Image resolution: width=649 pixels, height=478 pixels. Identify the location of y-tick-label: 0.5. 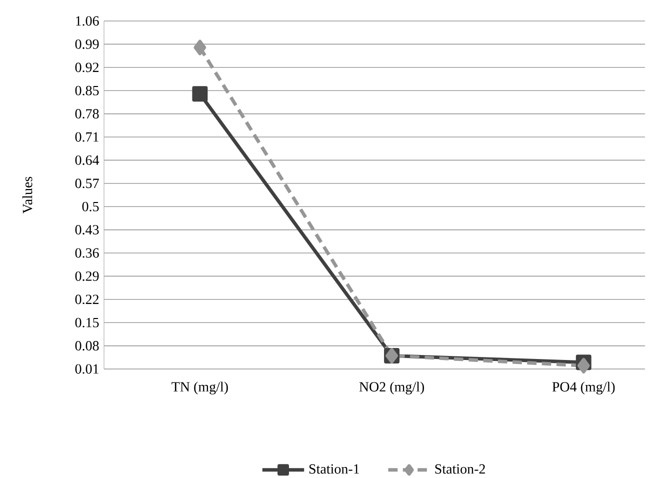
(90, 207).